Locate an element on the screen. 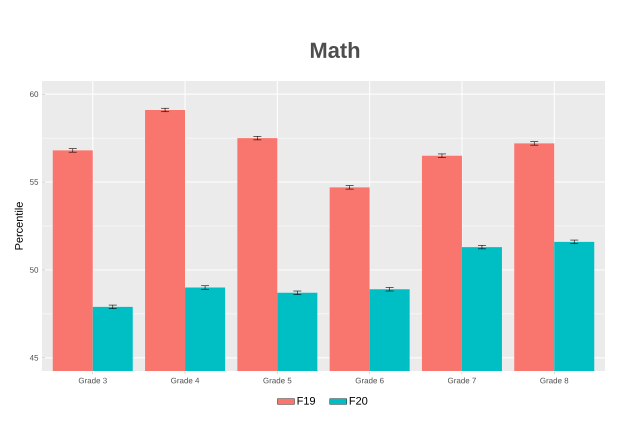 The height and width of the screenshot is (421, 627). legend-label: F19 is located at coordinates (307, 400).